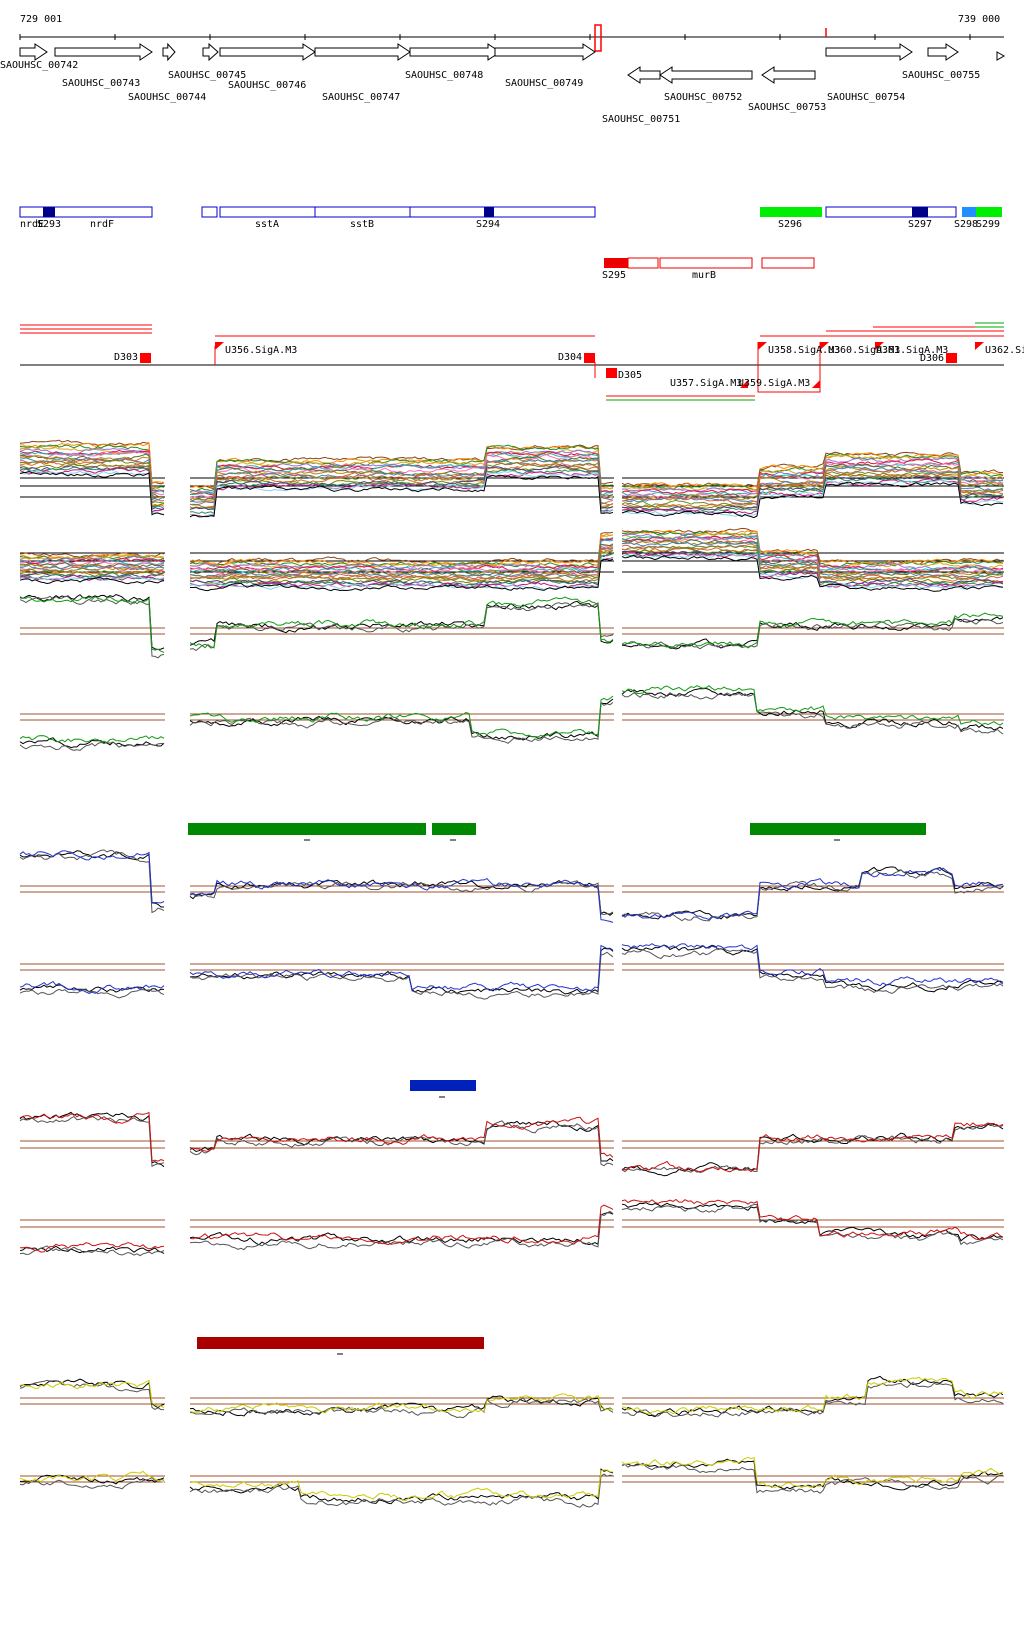 The height and width of the screenshot is (1640, 1024). Describe the element at coordinates (362, 212) in the screenshot. I see `segment-sstb` at that location.